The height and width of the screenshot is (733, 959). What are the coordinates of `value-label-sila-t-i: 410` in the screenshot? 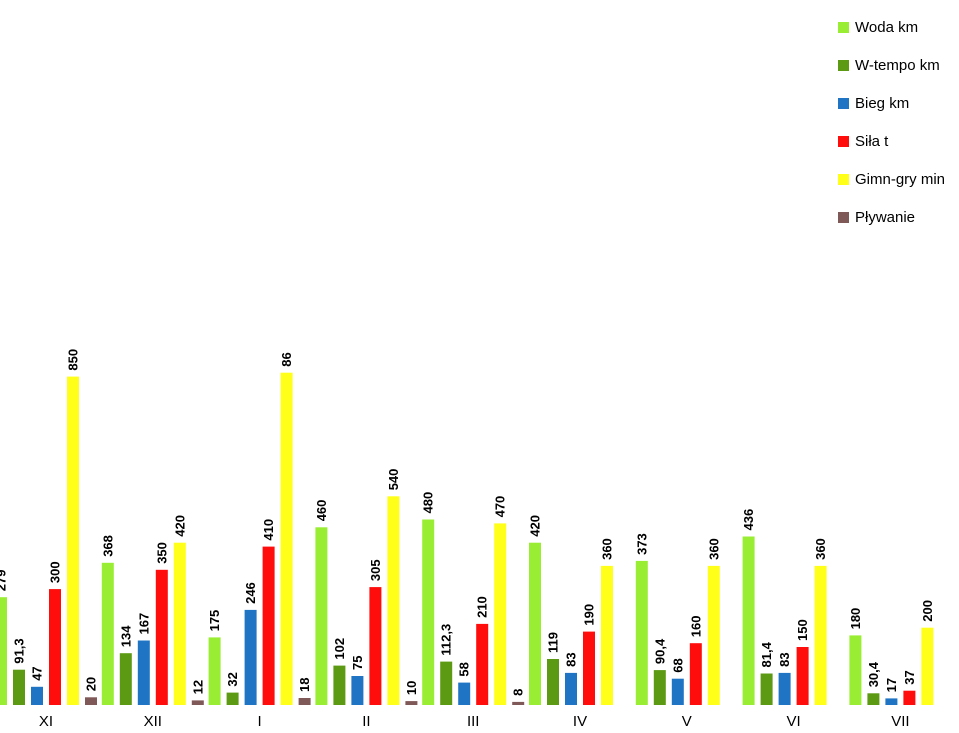 It's located at (268, 530).